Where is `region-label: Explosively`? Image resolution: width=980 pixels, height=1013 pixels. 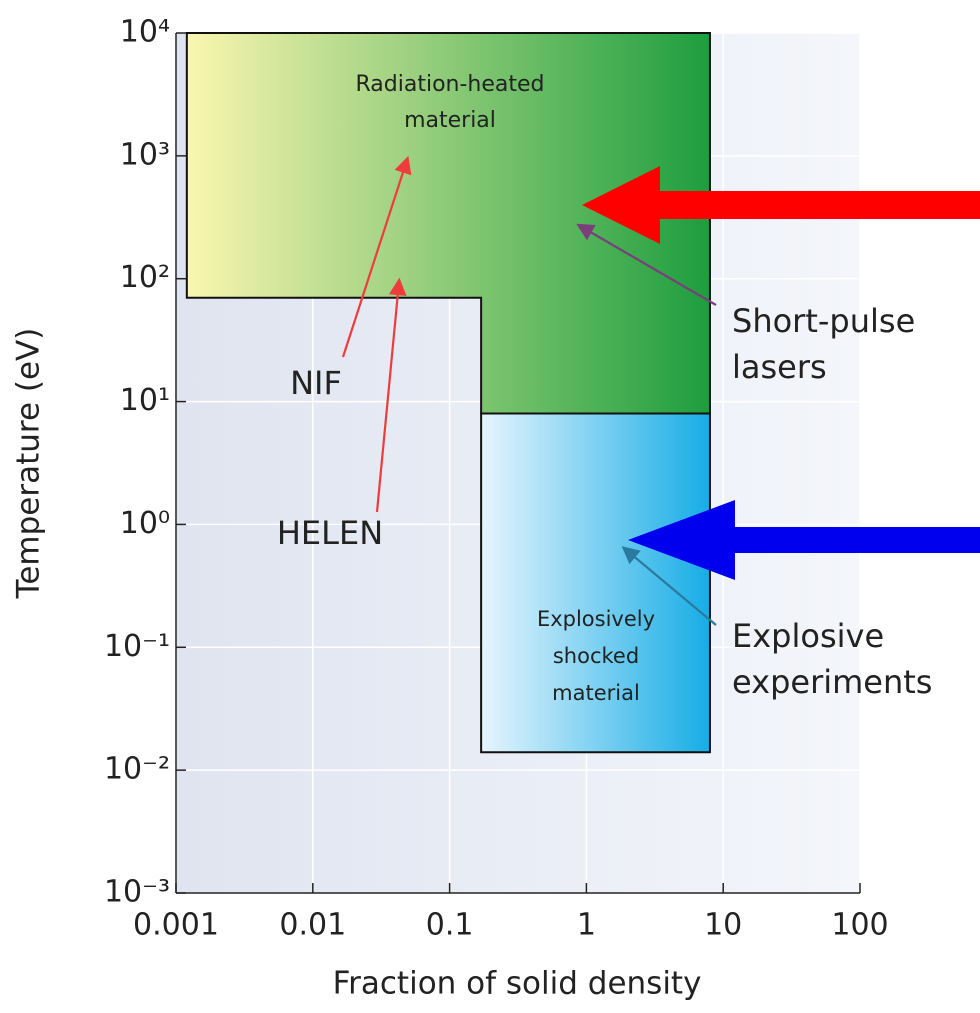
region-label: Explosively is located at coordinates (596, 619).